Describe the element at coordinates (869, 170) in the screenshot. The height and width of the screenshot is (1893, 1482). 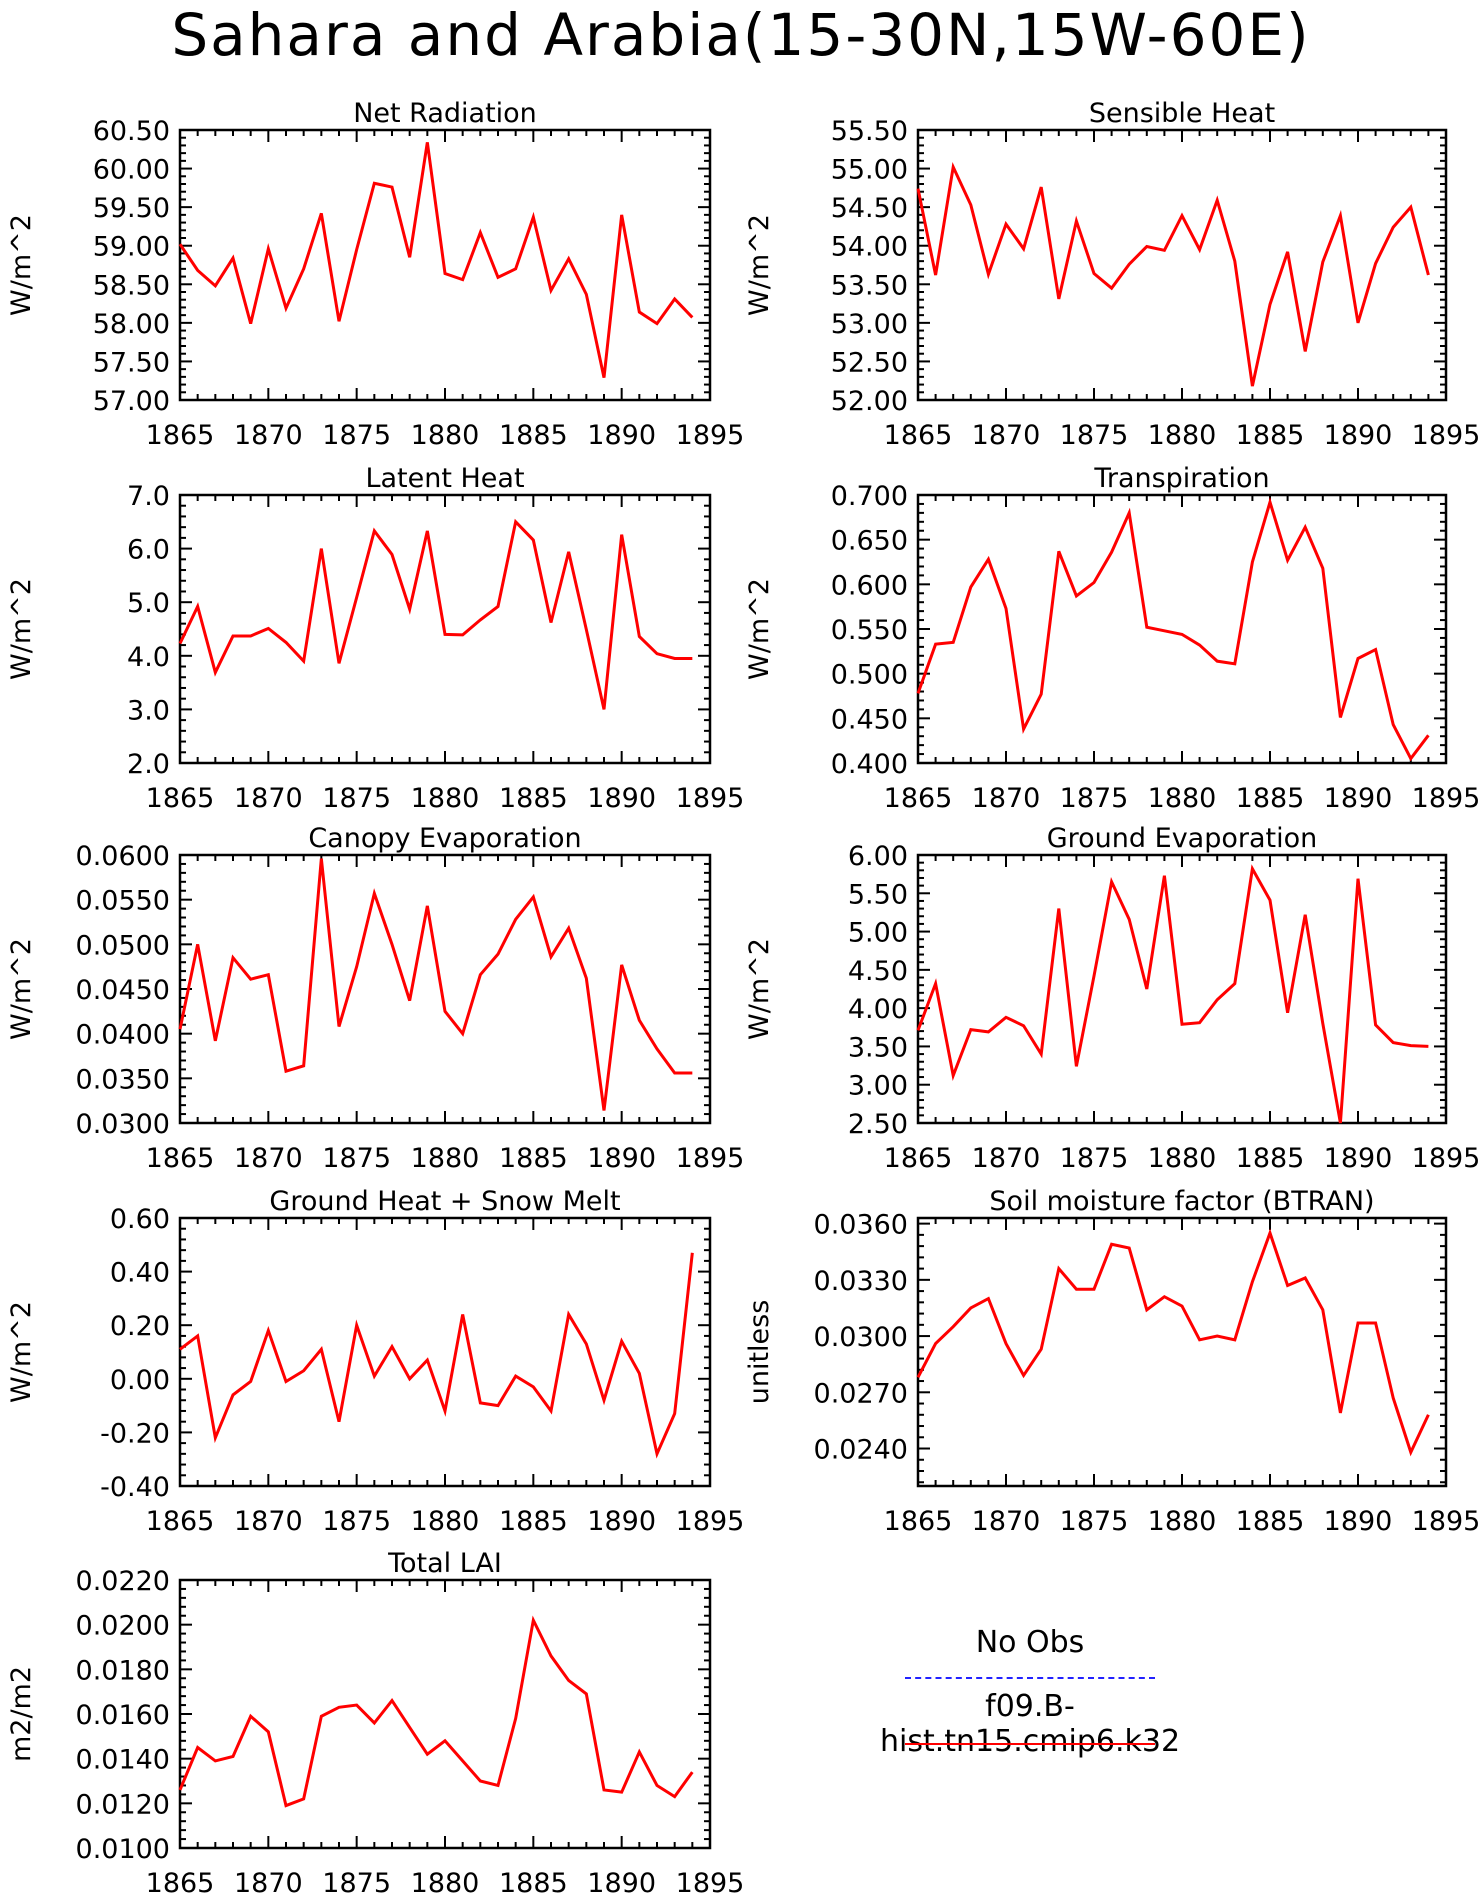
I see `y-tick-label: 55.00` at that location.